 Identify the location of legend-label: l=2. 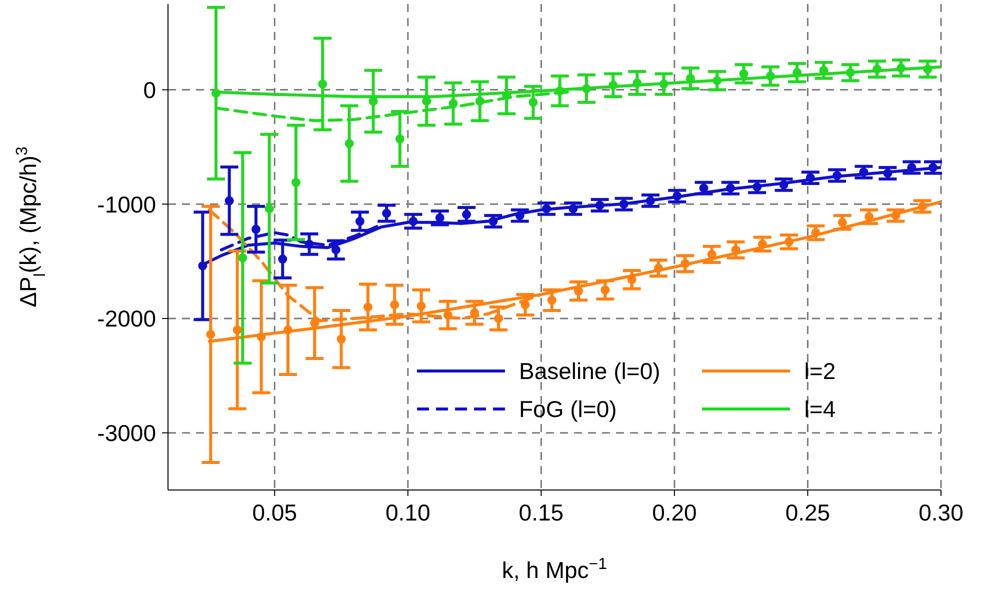
(820, 371).